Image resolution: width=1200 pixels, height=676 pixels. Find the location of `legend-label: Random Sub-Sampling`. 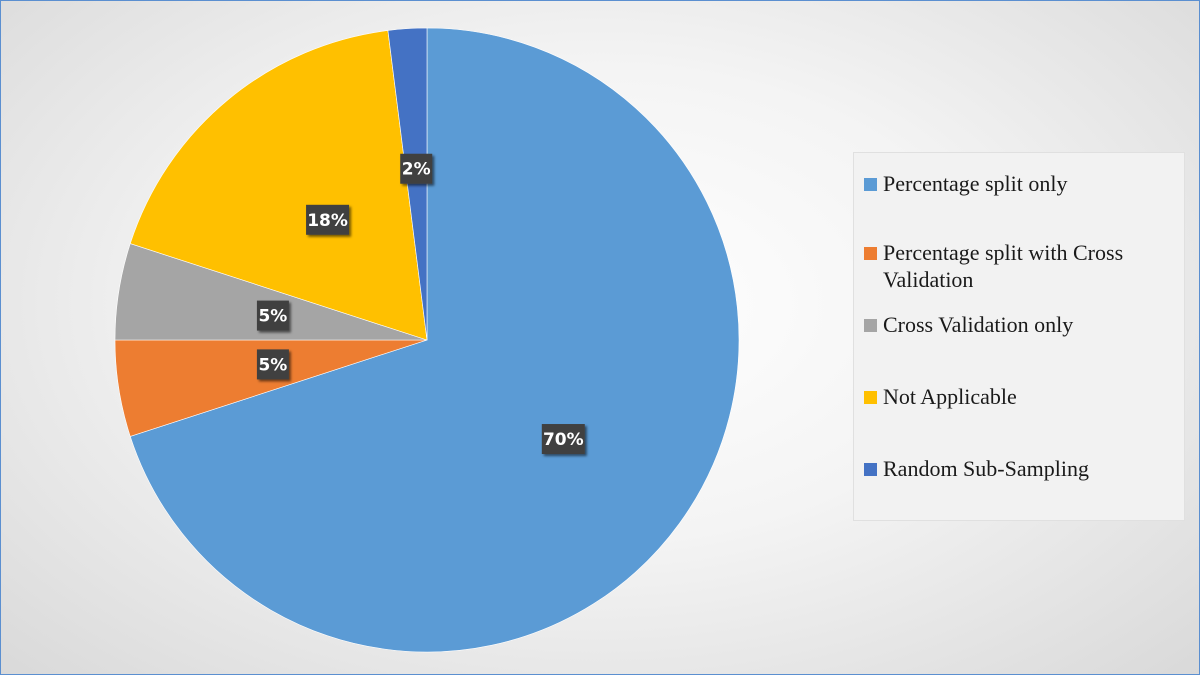

legend-label: Random Sub-Sampling is located at coordinates (986, 468).